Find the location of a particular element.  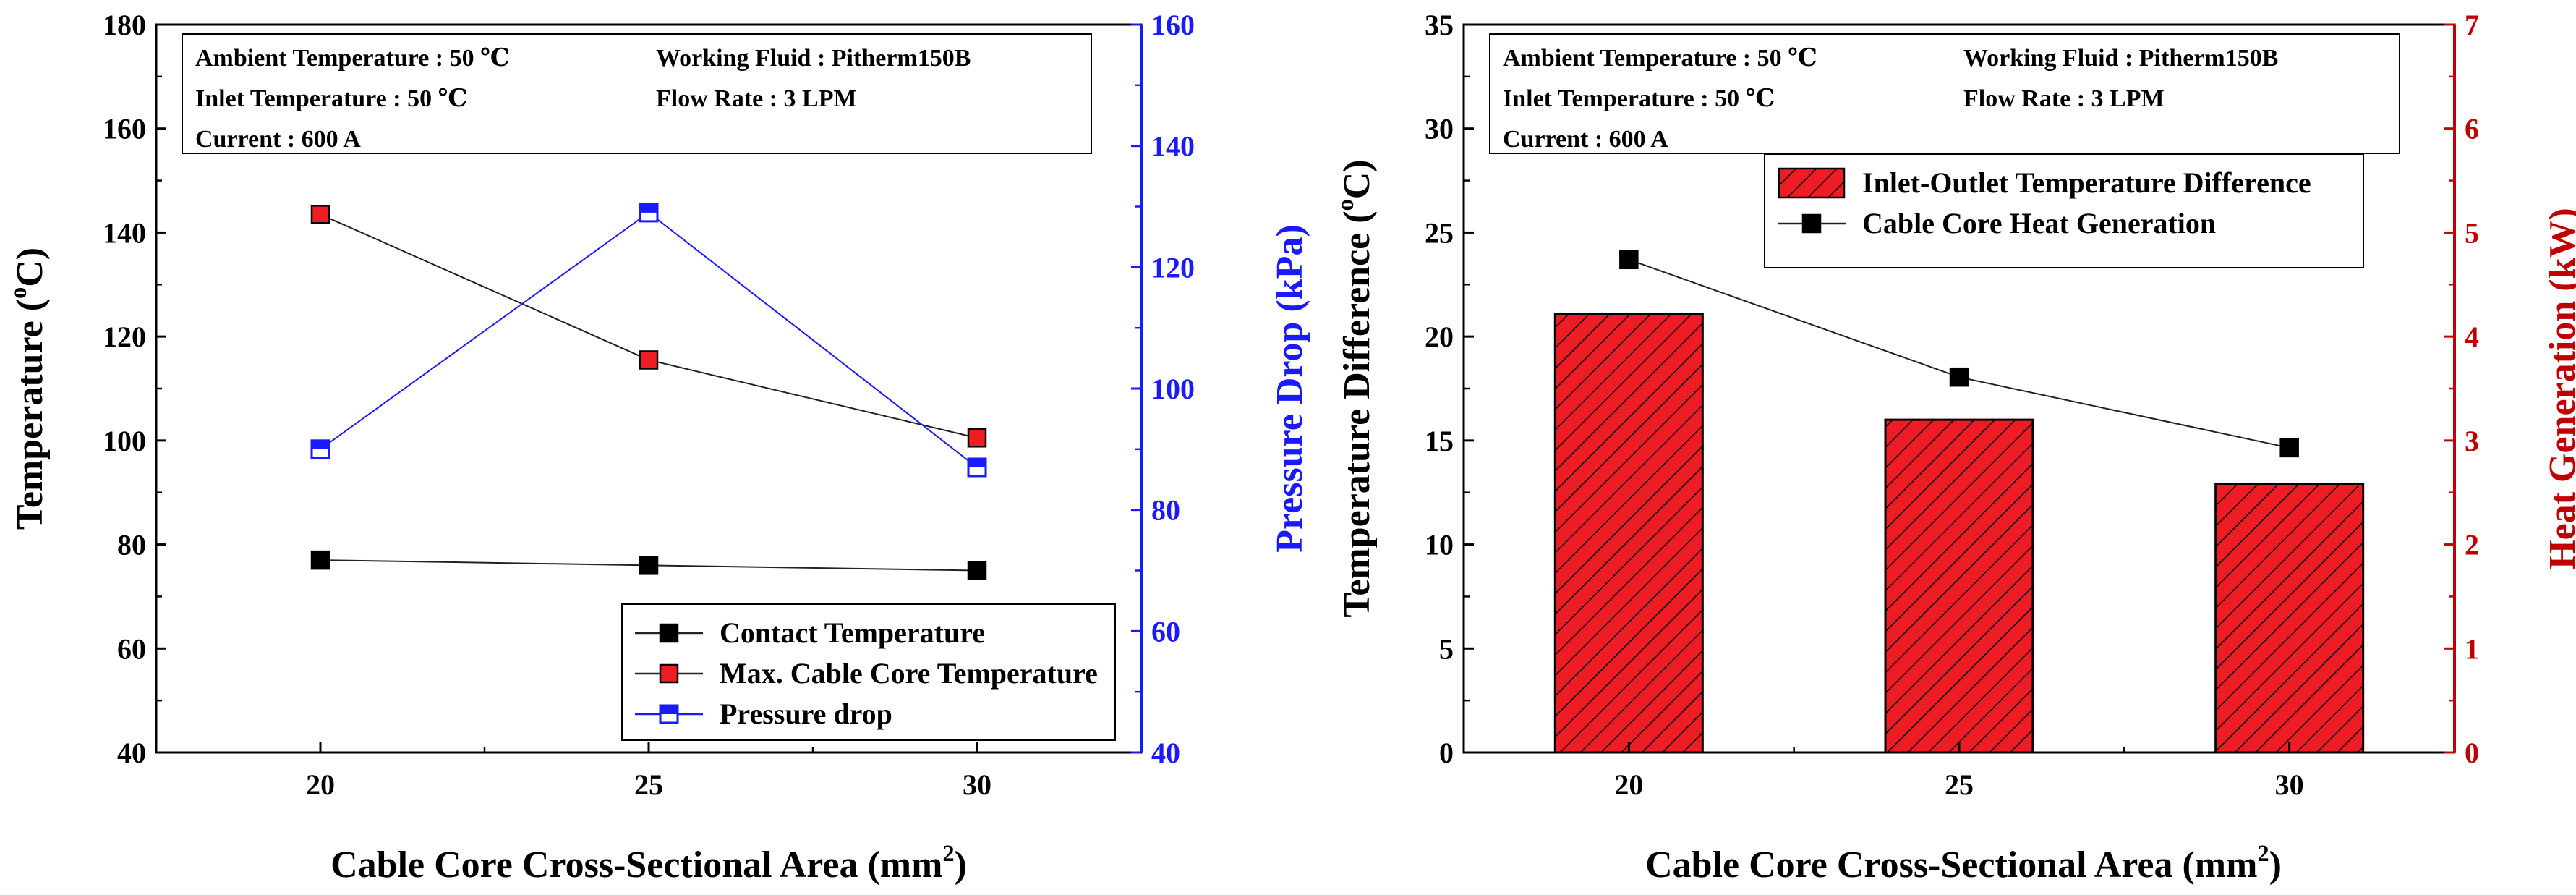

right-tick-label: 120 is located at coordinates (1173, 267).